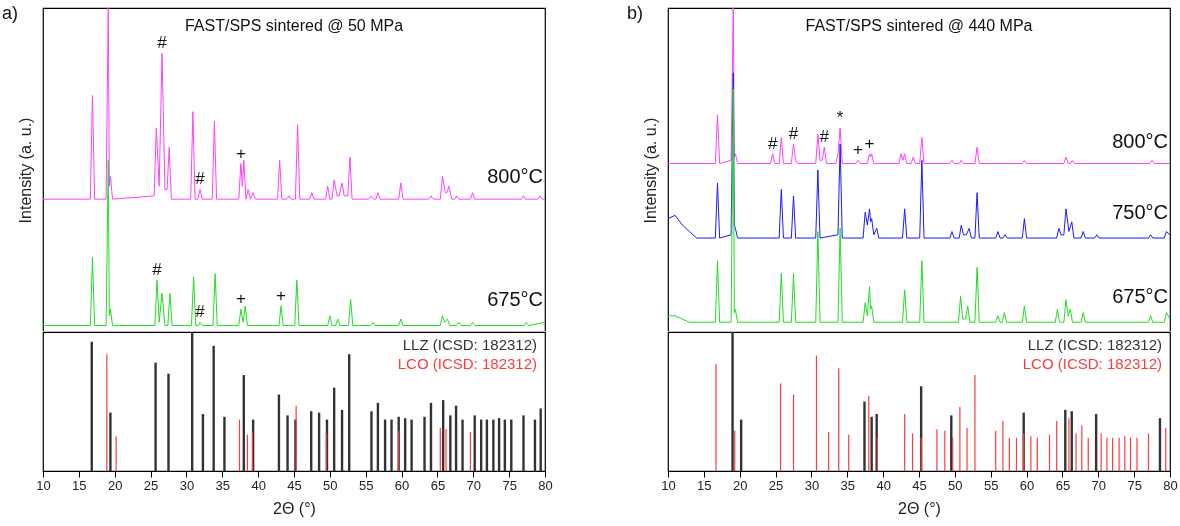 Image resolution: width=1180 pixels, height=526 pixels. What do you see at coordinates (635, 13) in the screenshot?
I see `text: b)` at bounding box center [635, 13].